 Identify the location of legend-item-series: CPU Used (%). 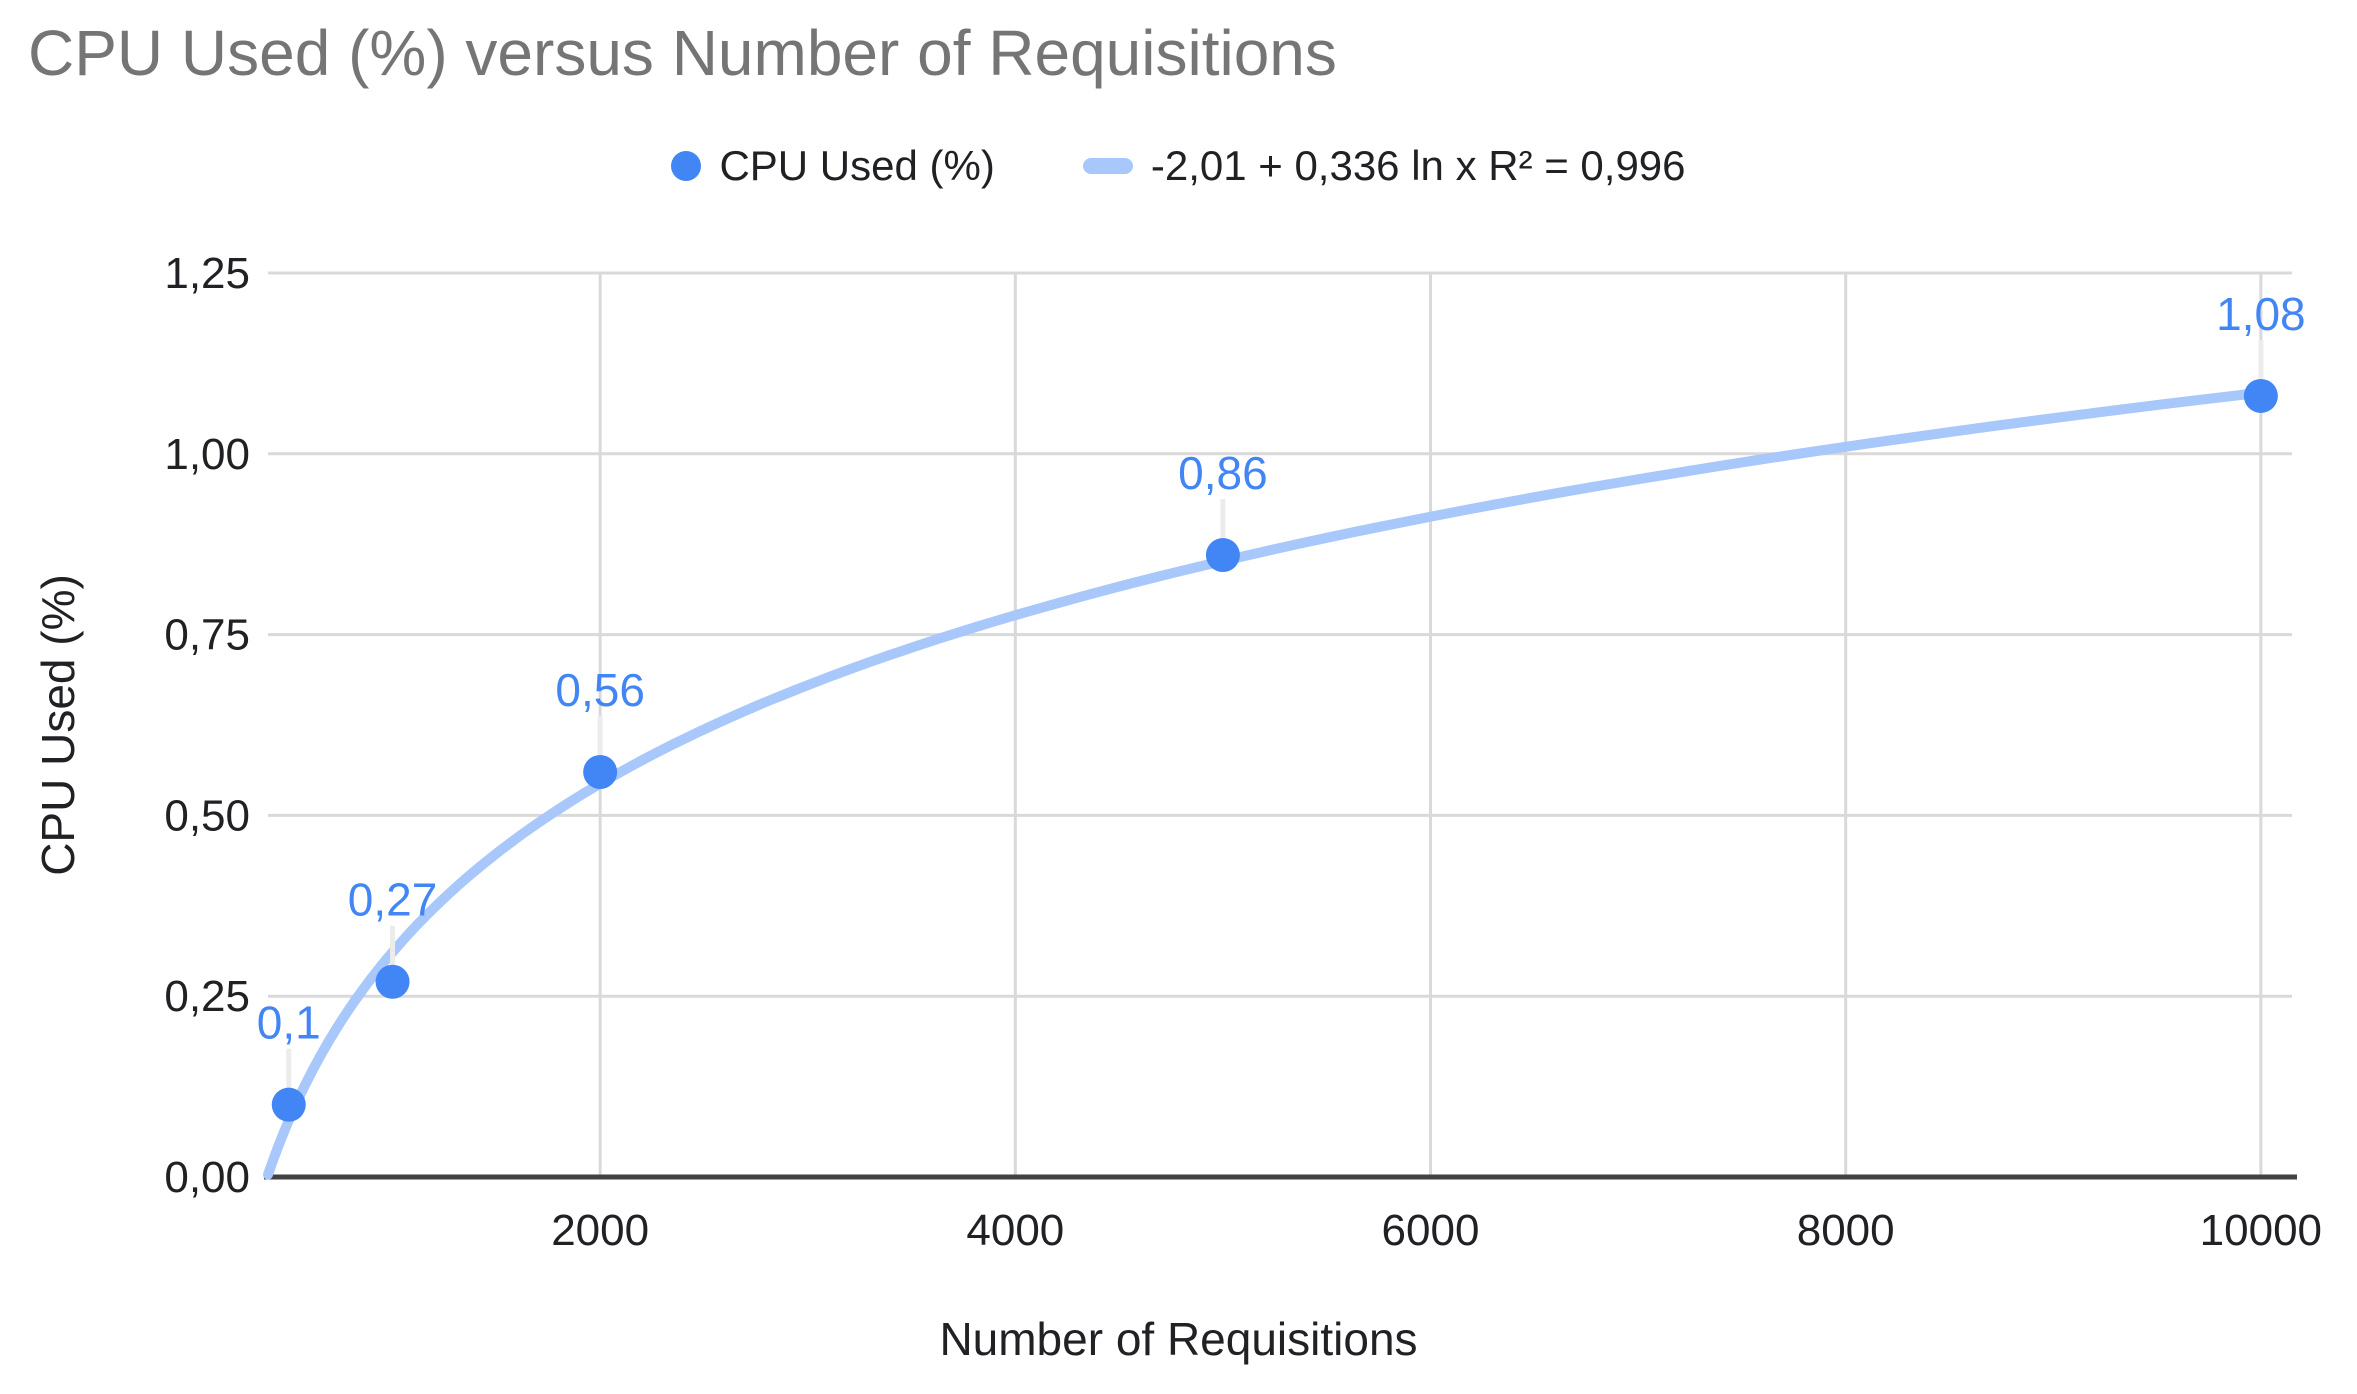
(833, 166).